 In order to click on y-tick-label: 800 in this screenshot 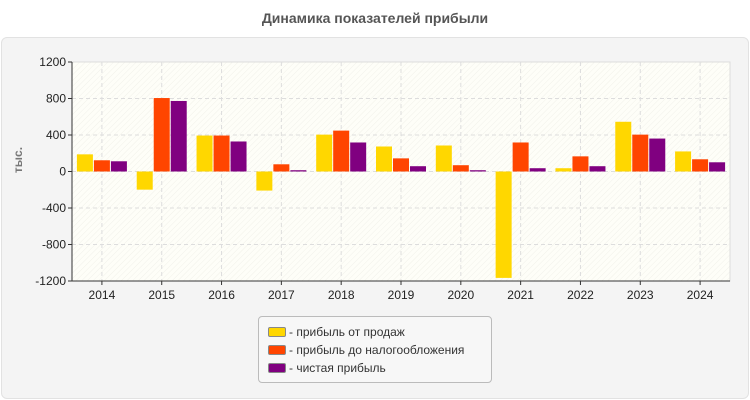, I will do `click(56, 99)`.